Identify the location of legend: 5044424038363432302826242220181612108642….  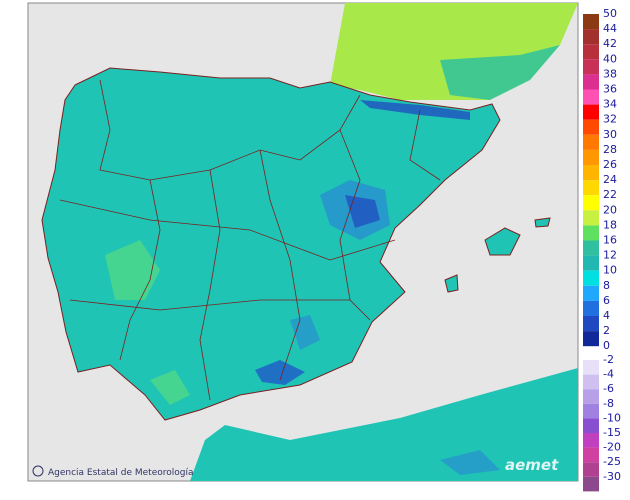
(602, 249).